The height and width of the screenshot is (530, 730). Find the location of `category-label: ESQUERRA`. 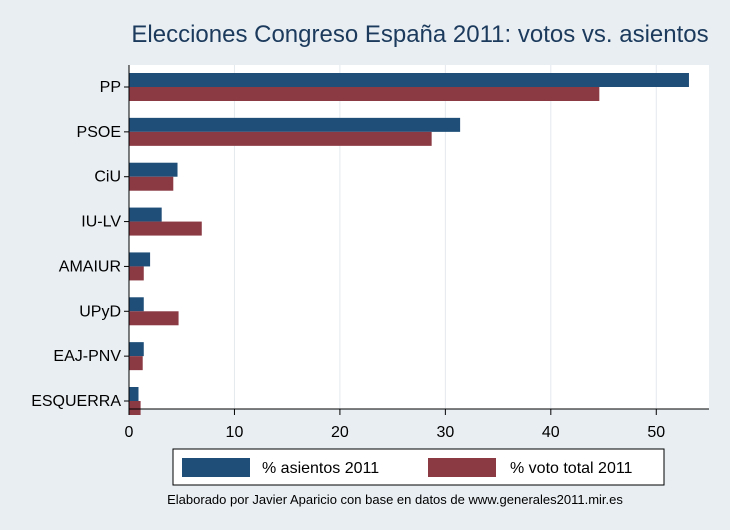

category-label: ESQUERRA is located at coordinates (76, 401).